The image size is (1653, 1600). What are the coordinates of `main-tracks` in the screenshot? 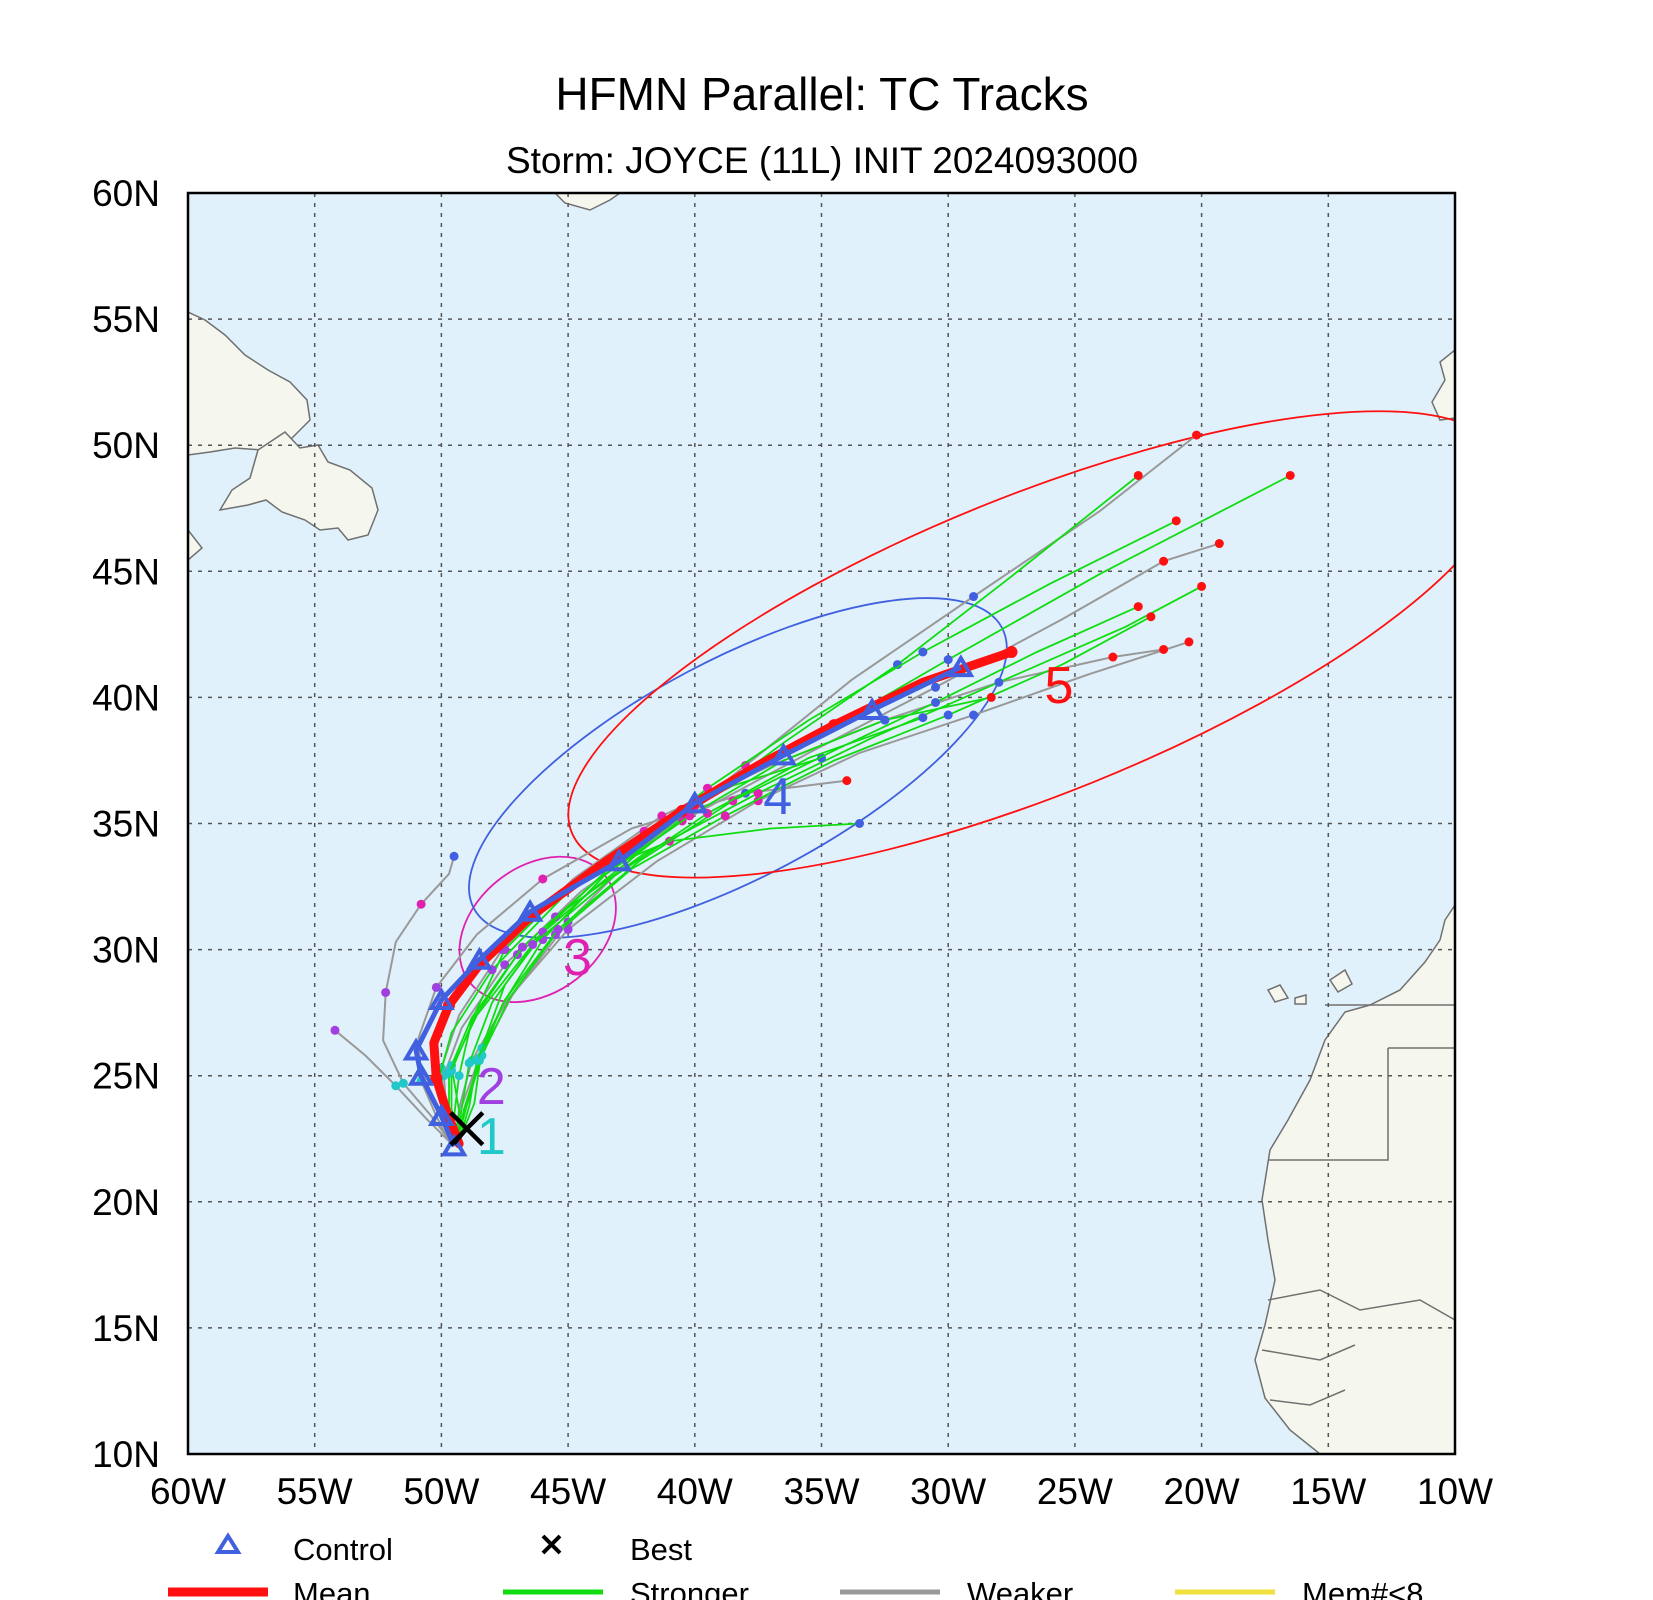 It's located at (710, 901).